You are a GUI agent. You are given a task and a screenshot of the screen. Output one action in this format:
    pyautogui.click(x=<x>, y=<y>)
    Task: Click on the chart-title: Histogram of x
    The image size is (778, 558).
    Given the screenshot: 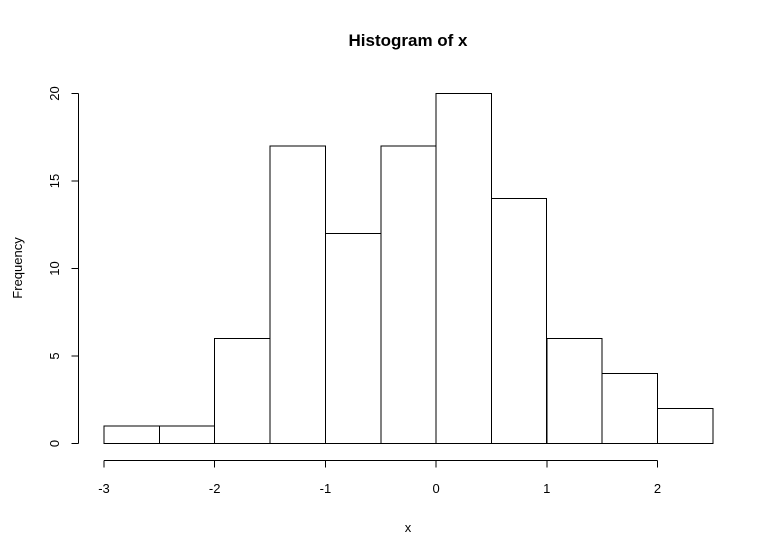 What is the action you would take?
    pyautogui.click(x=408, y=40)
    